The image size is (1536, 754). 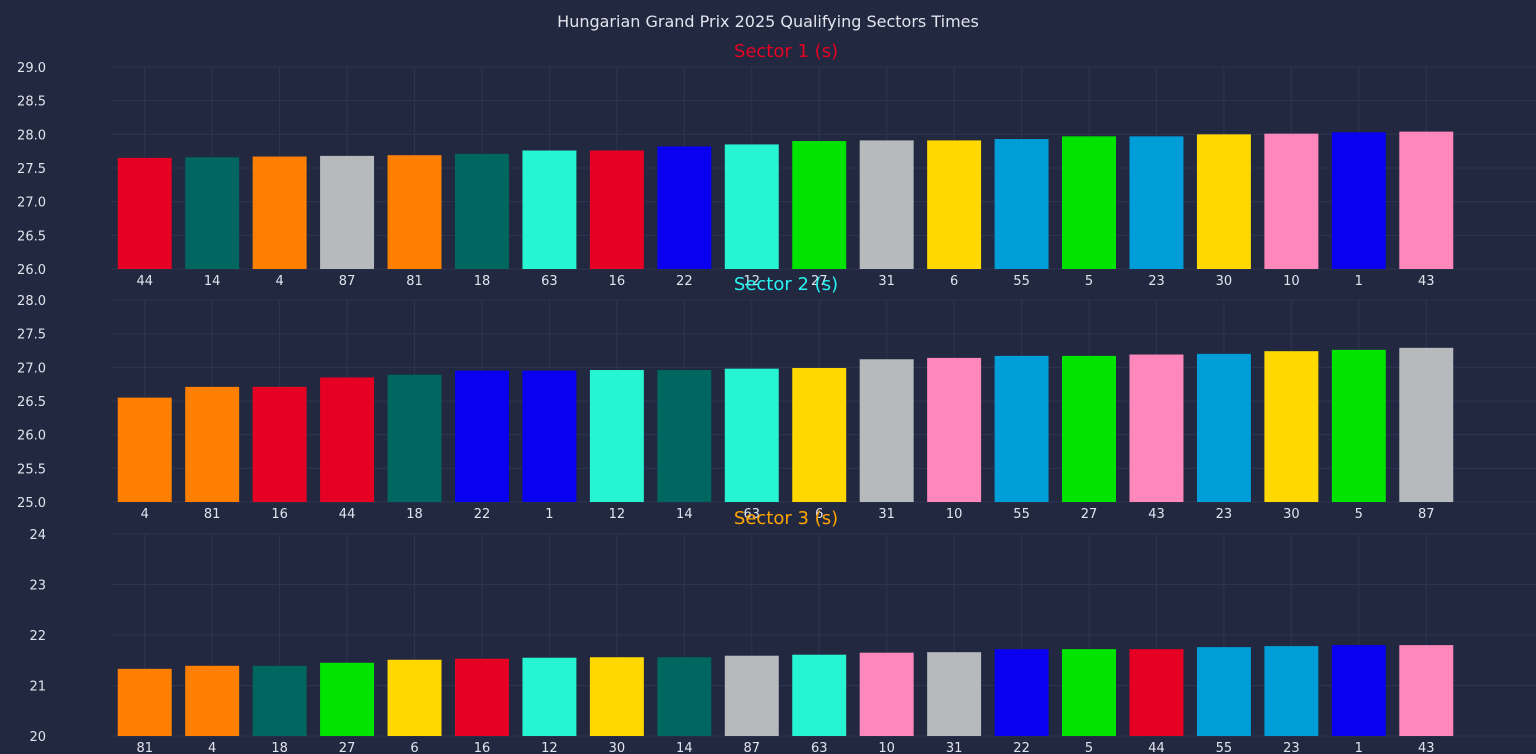 What do you see at coordinates (786, 284) in the screenshot?
I see `subplot-title: Sector 2 (s)` at bounding box center [786, 284].